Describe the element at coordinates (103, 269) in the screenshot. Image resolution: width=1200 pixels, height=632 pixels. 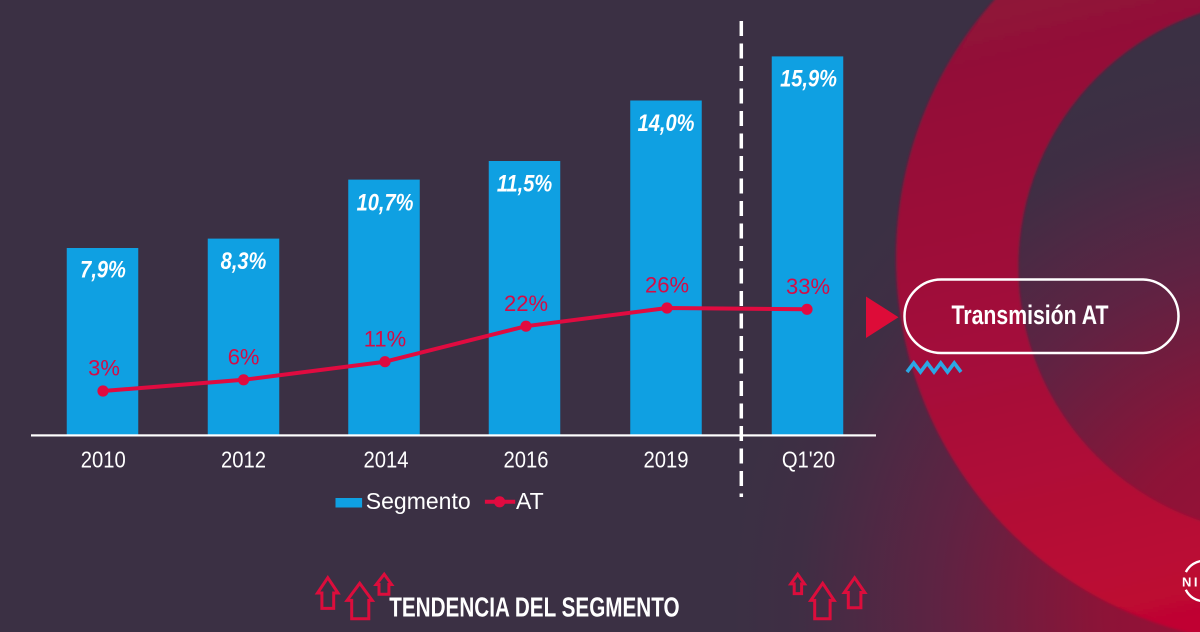
I see `svg-text: 7,9%` at that location.